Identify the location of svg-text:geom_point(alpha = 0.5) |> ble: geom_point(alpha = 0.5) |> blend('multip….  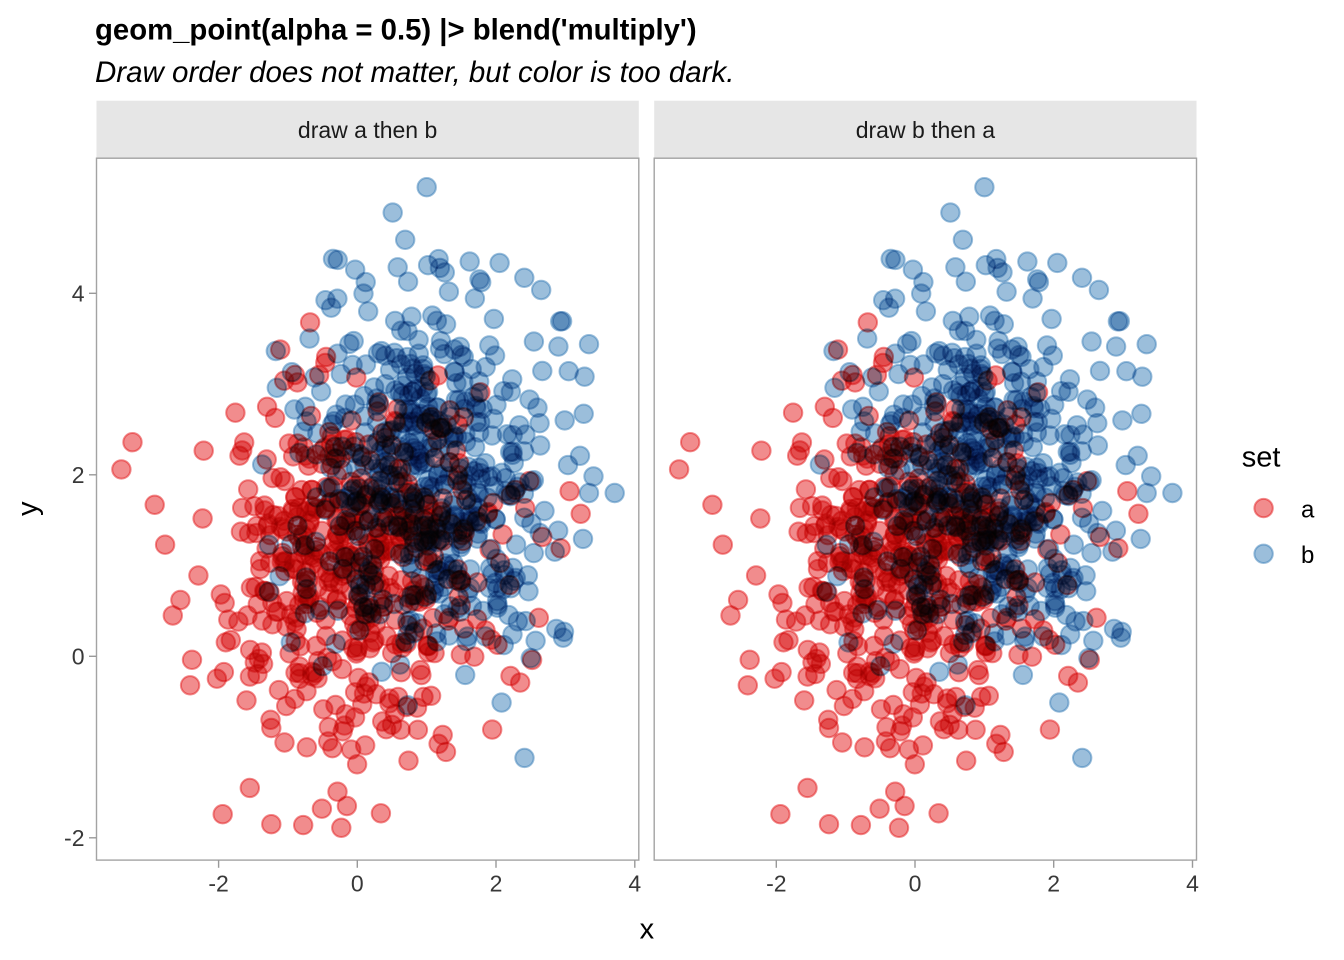
(396, 30).